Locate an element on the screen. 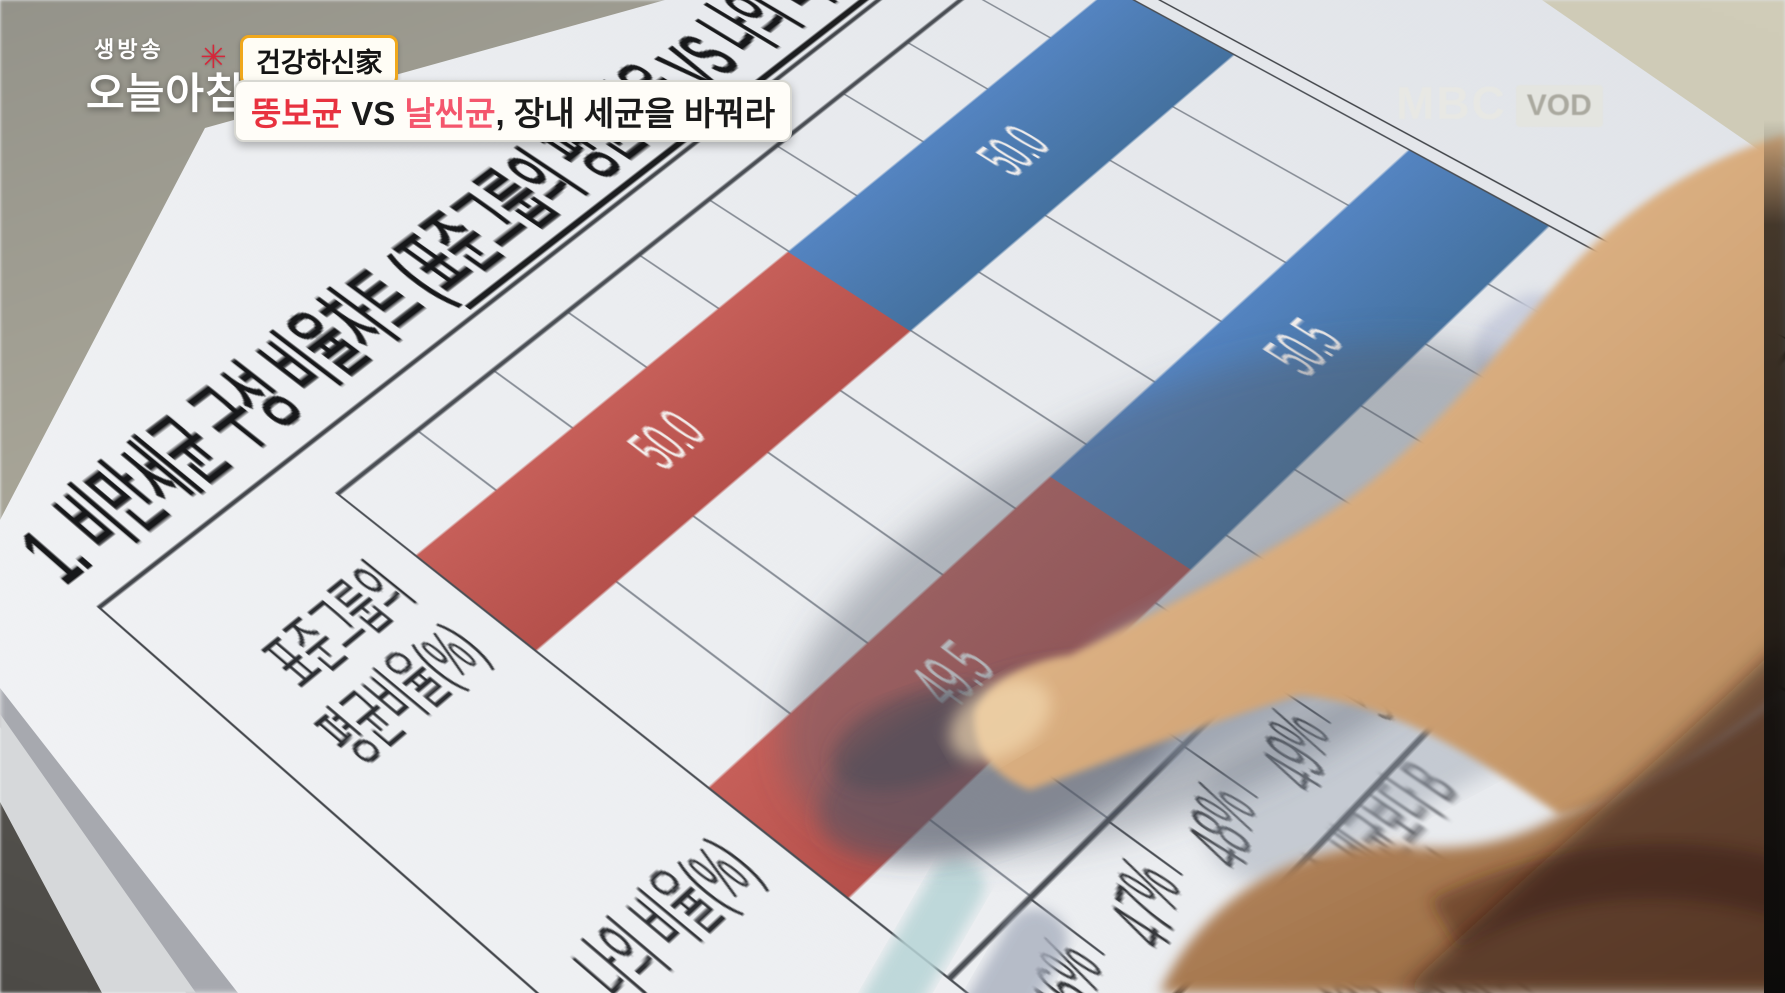 This screenshot has width=1785, height=993. headline-slim: 날씬균 is located at coordinates (450, 113).